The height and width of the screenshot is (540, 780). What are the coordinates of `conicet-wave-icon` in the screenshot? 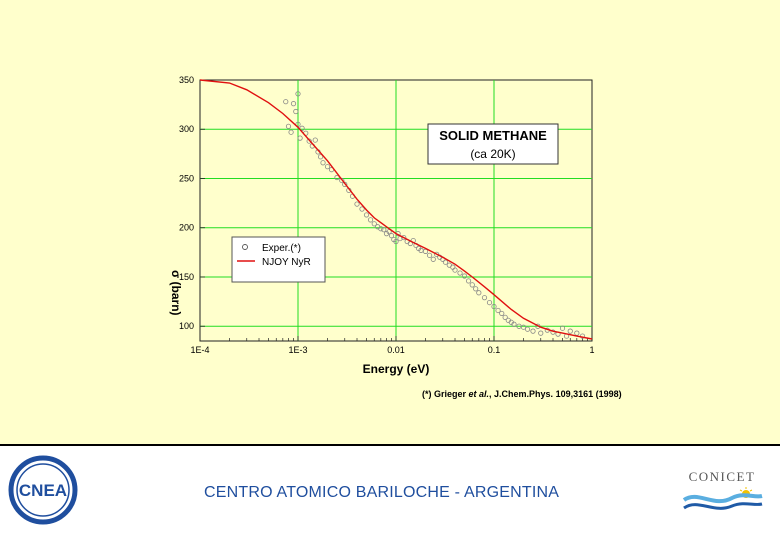 It's located at (723, 498).